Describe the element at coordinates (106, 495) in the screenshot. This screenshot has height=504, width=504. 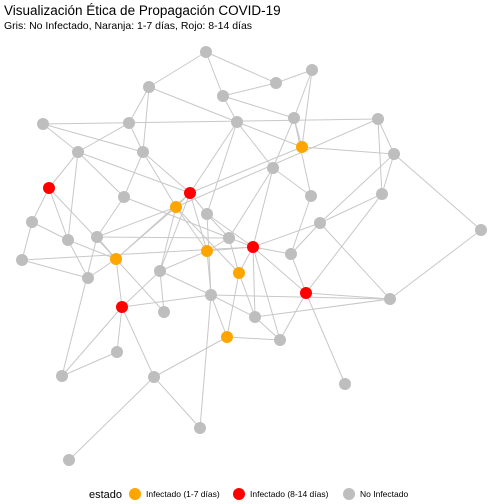
I see `legend-title: estado` at that location.